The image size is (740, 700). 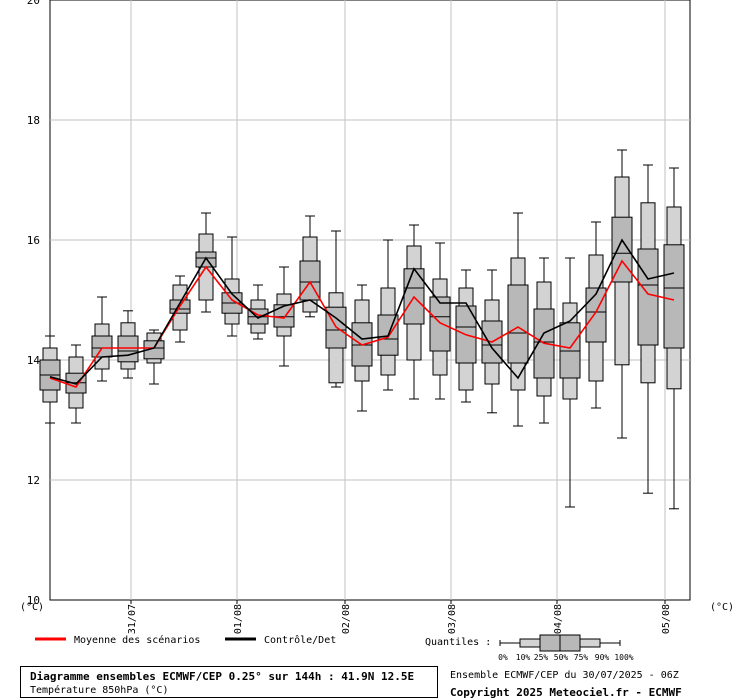 I want to click on x-tick-label: 04/08, so click(x=558, y=619).